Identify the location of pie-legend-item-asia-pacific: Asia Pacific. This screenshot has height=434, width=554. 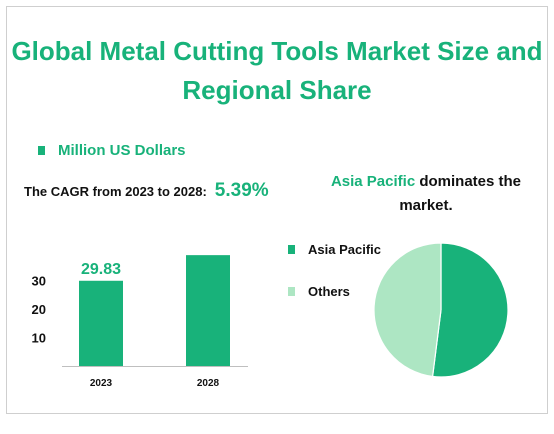
(334, 249).